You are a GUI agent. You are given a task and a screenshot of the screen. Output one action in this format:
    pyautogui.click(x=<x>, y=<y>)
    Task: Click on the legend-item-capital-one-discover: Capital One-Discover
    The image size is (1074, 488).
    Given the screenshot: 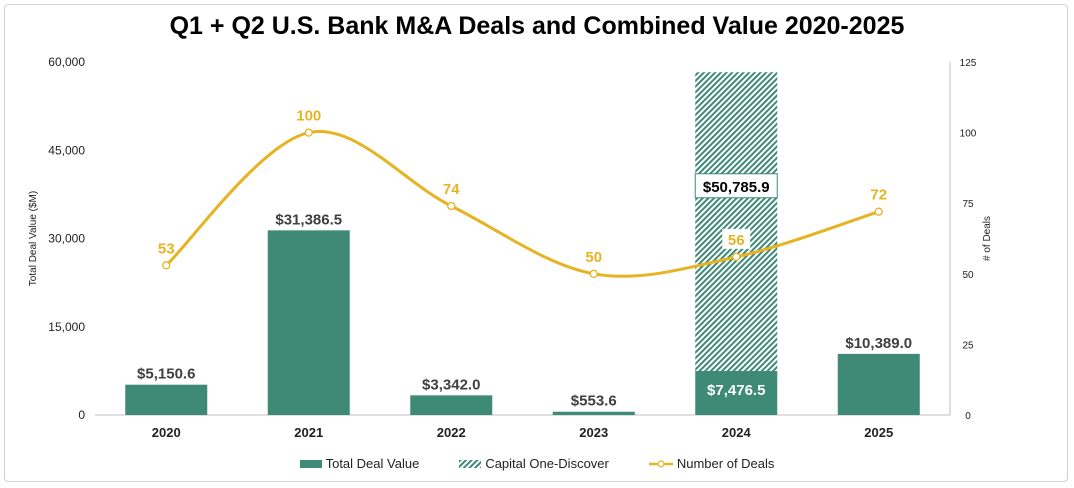 What is the action you would take?
    pyautogui.click(x=534, y=463)
    